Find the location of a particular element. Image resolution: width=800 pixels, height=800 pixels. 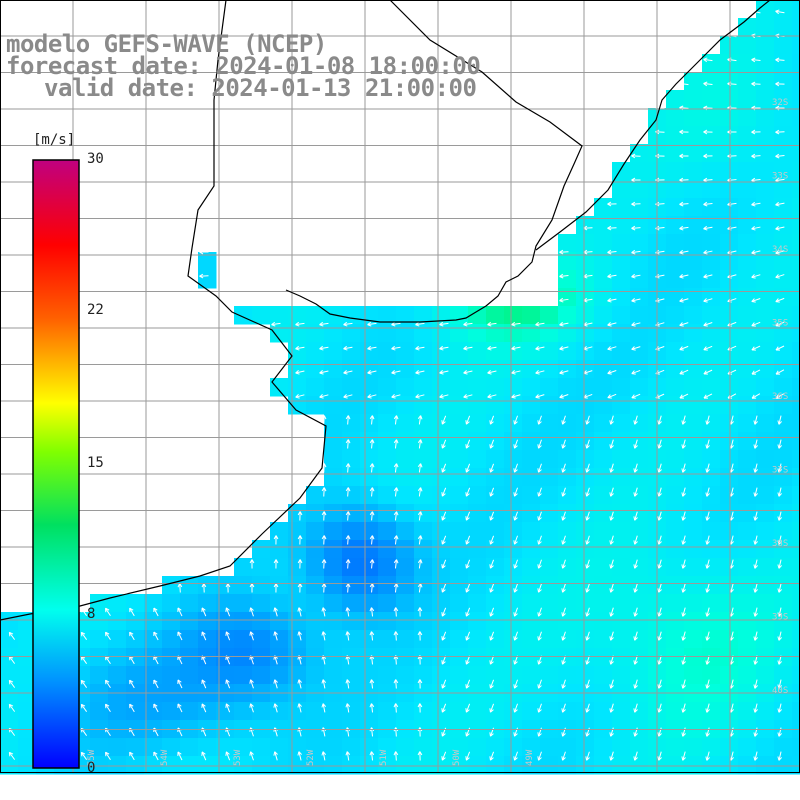

lat-label: 35S is located at coordinates (780, 324).